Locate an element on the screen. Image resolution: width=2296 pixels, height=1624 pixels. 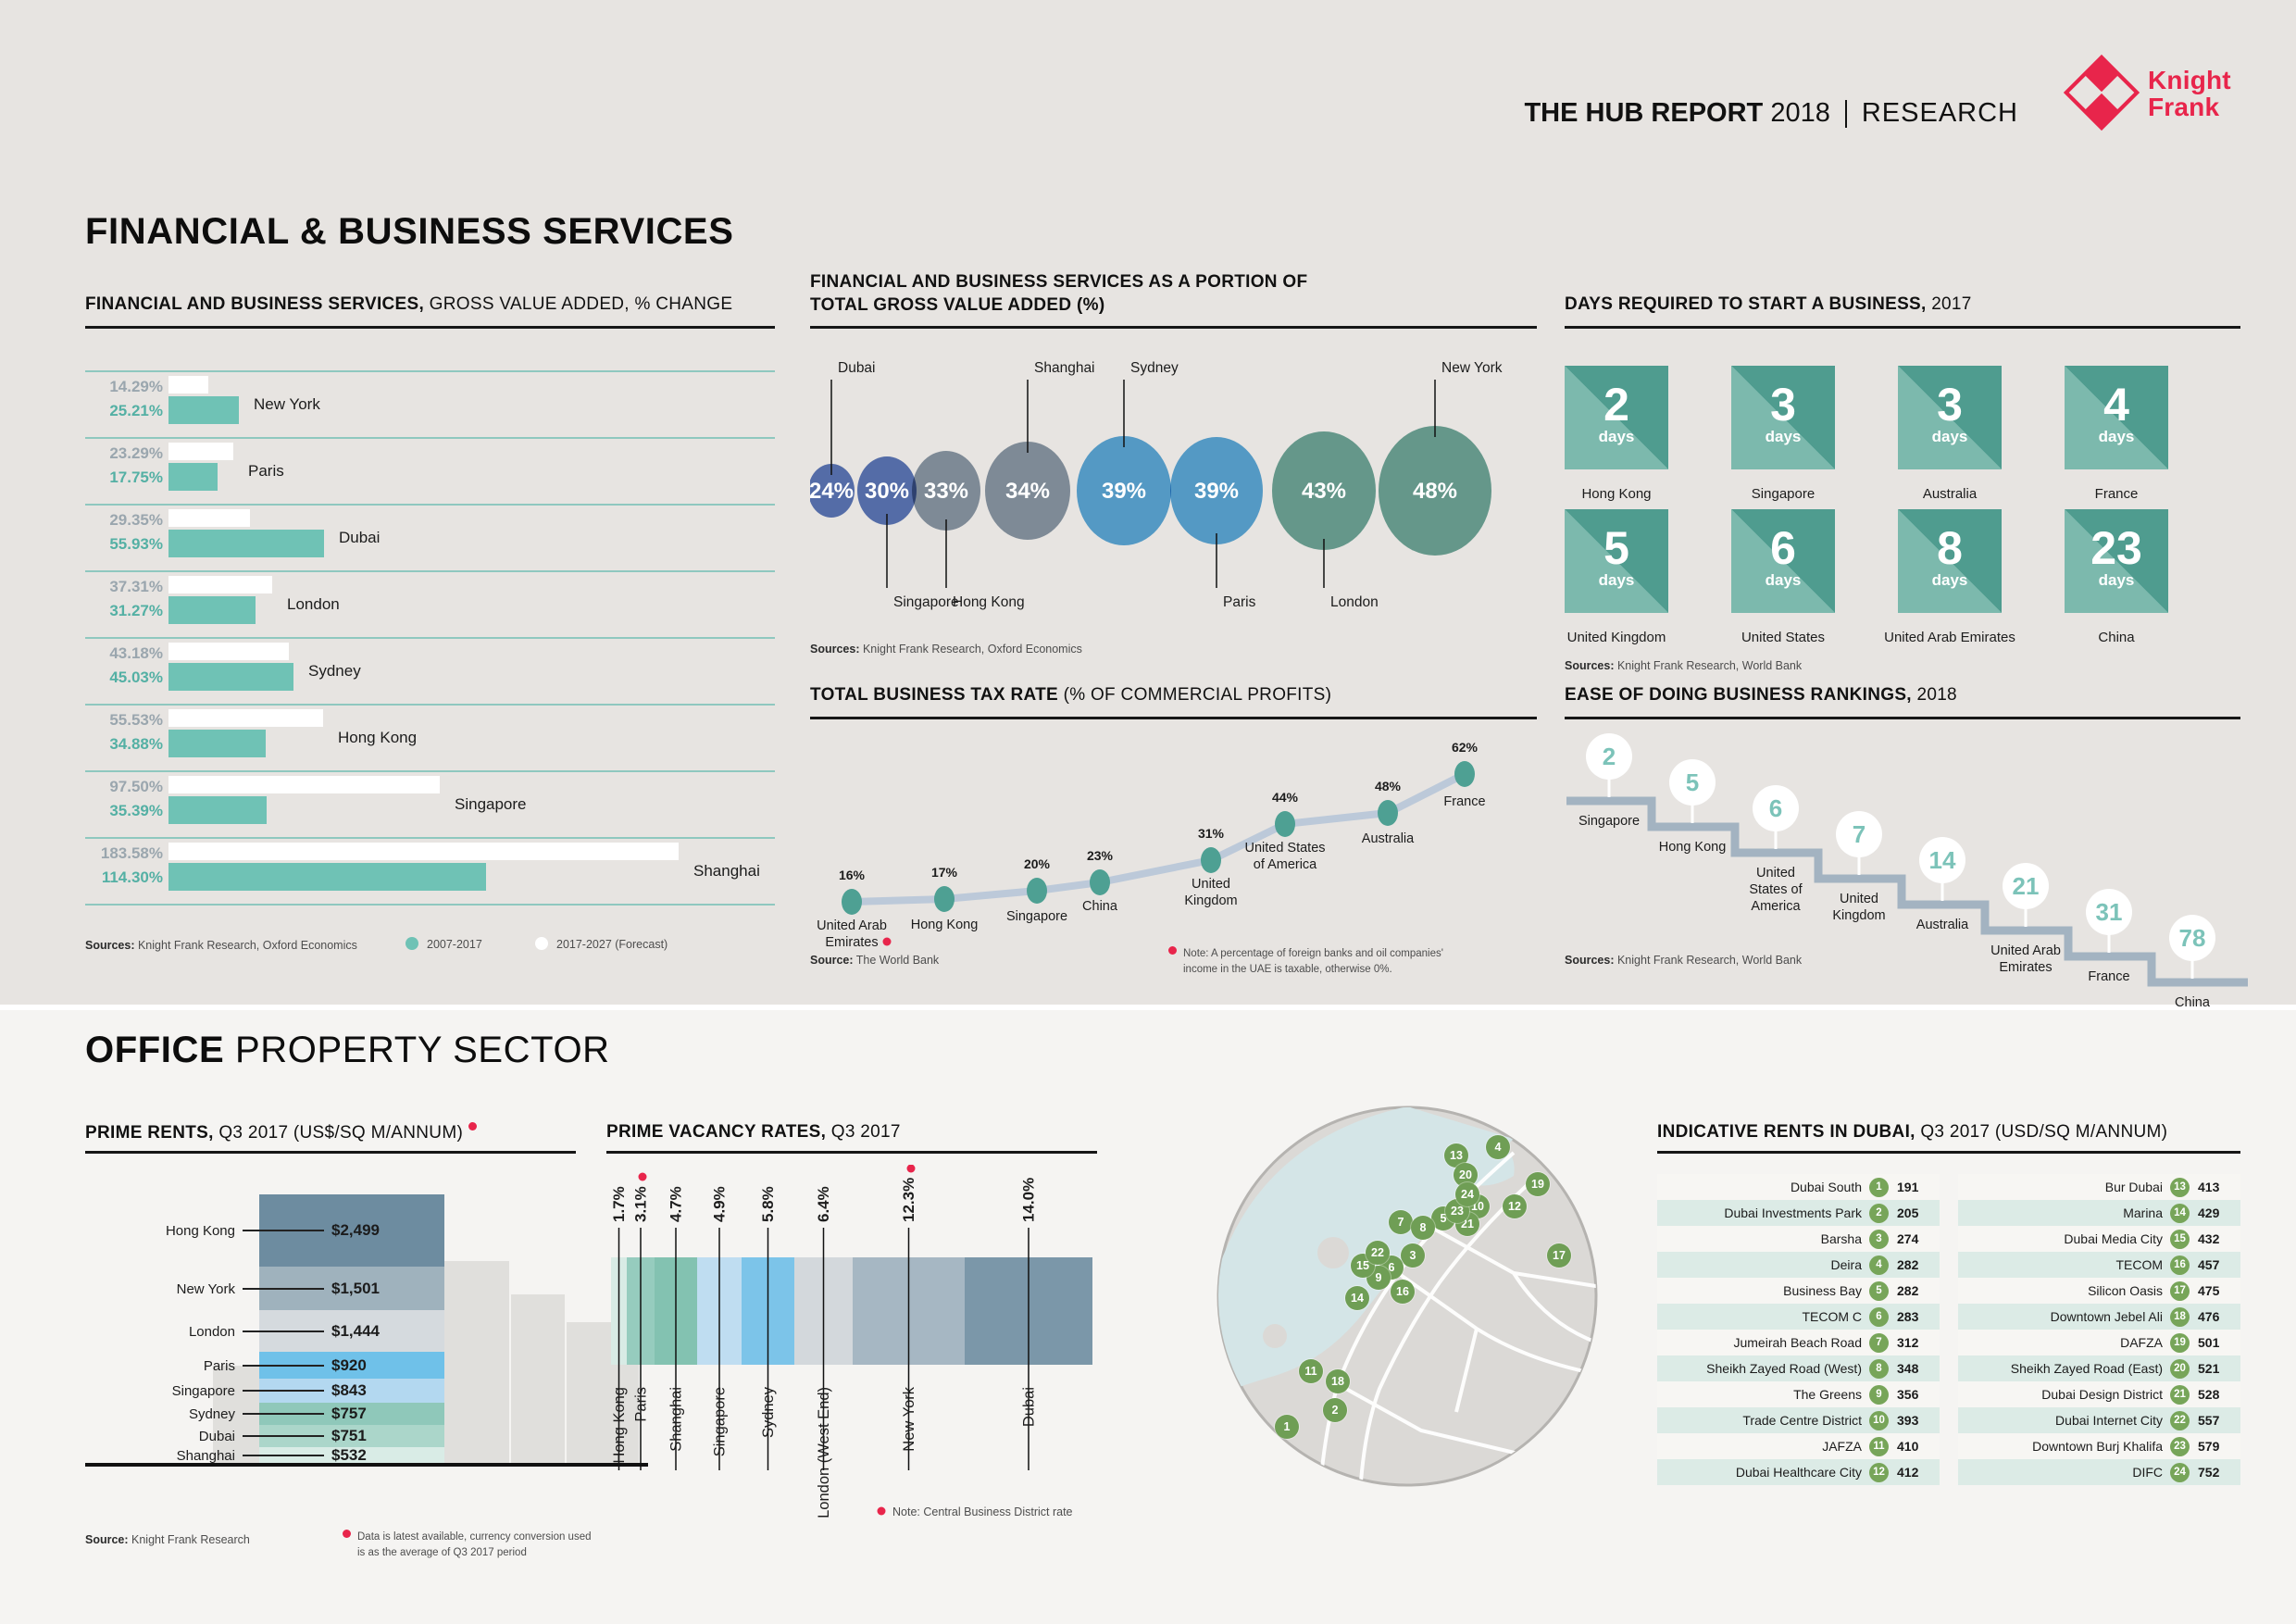
financial-section-title: FINANCIAL & BUSINESS SERVICES is located at coordinates (409, 231).